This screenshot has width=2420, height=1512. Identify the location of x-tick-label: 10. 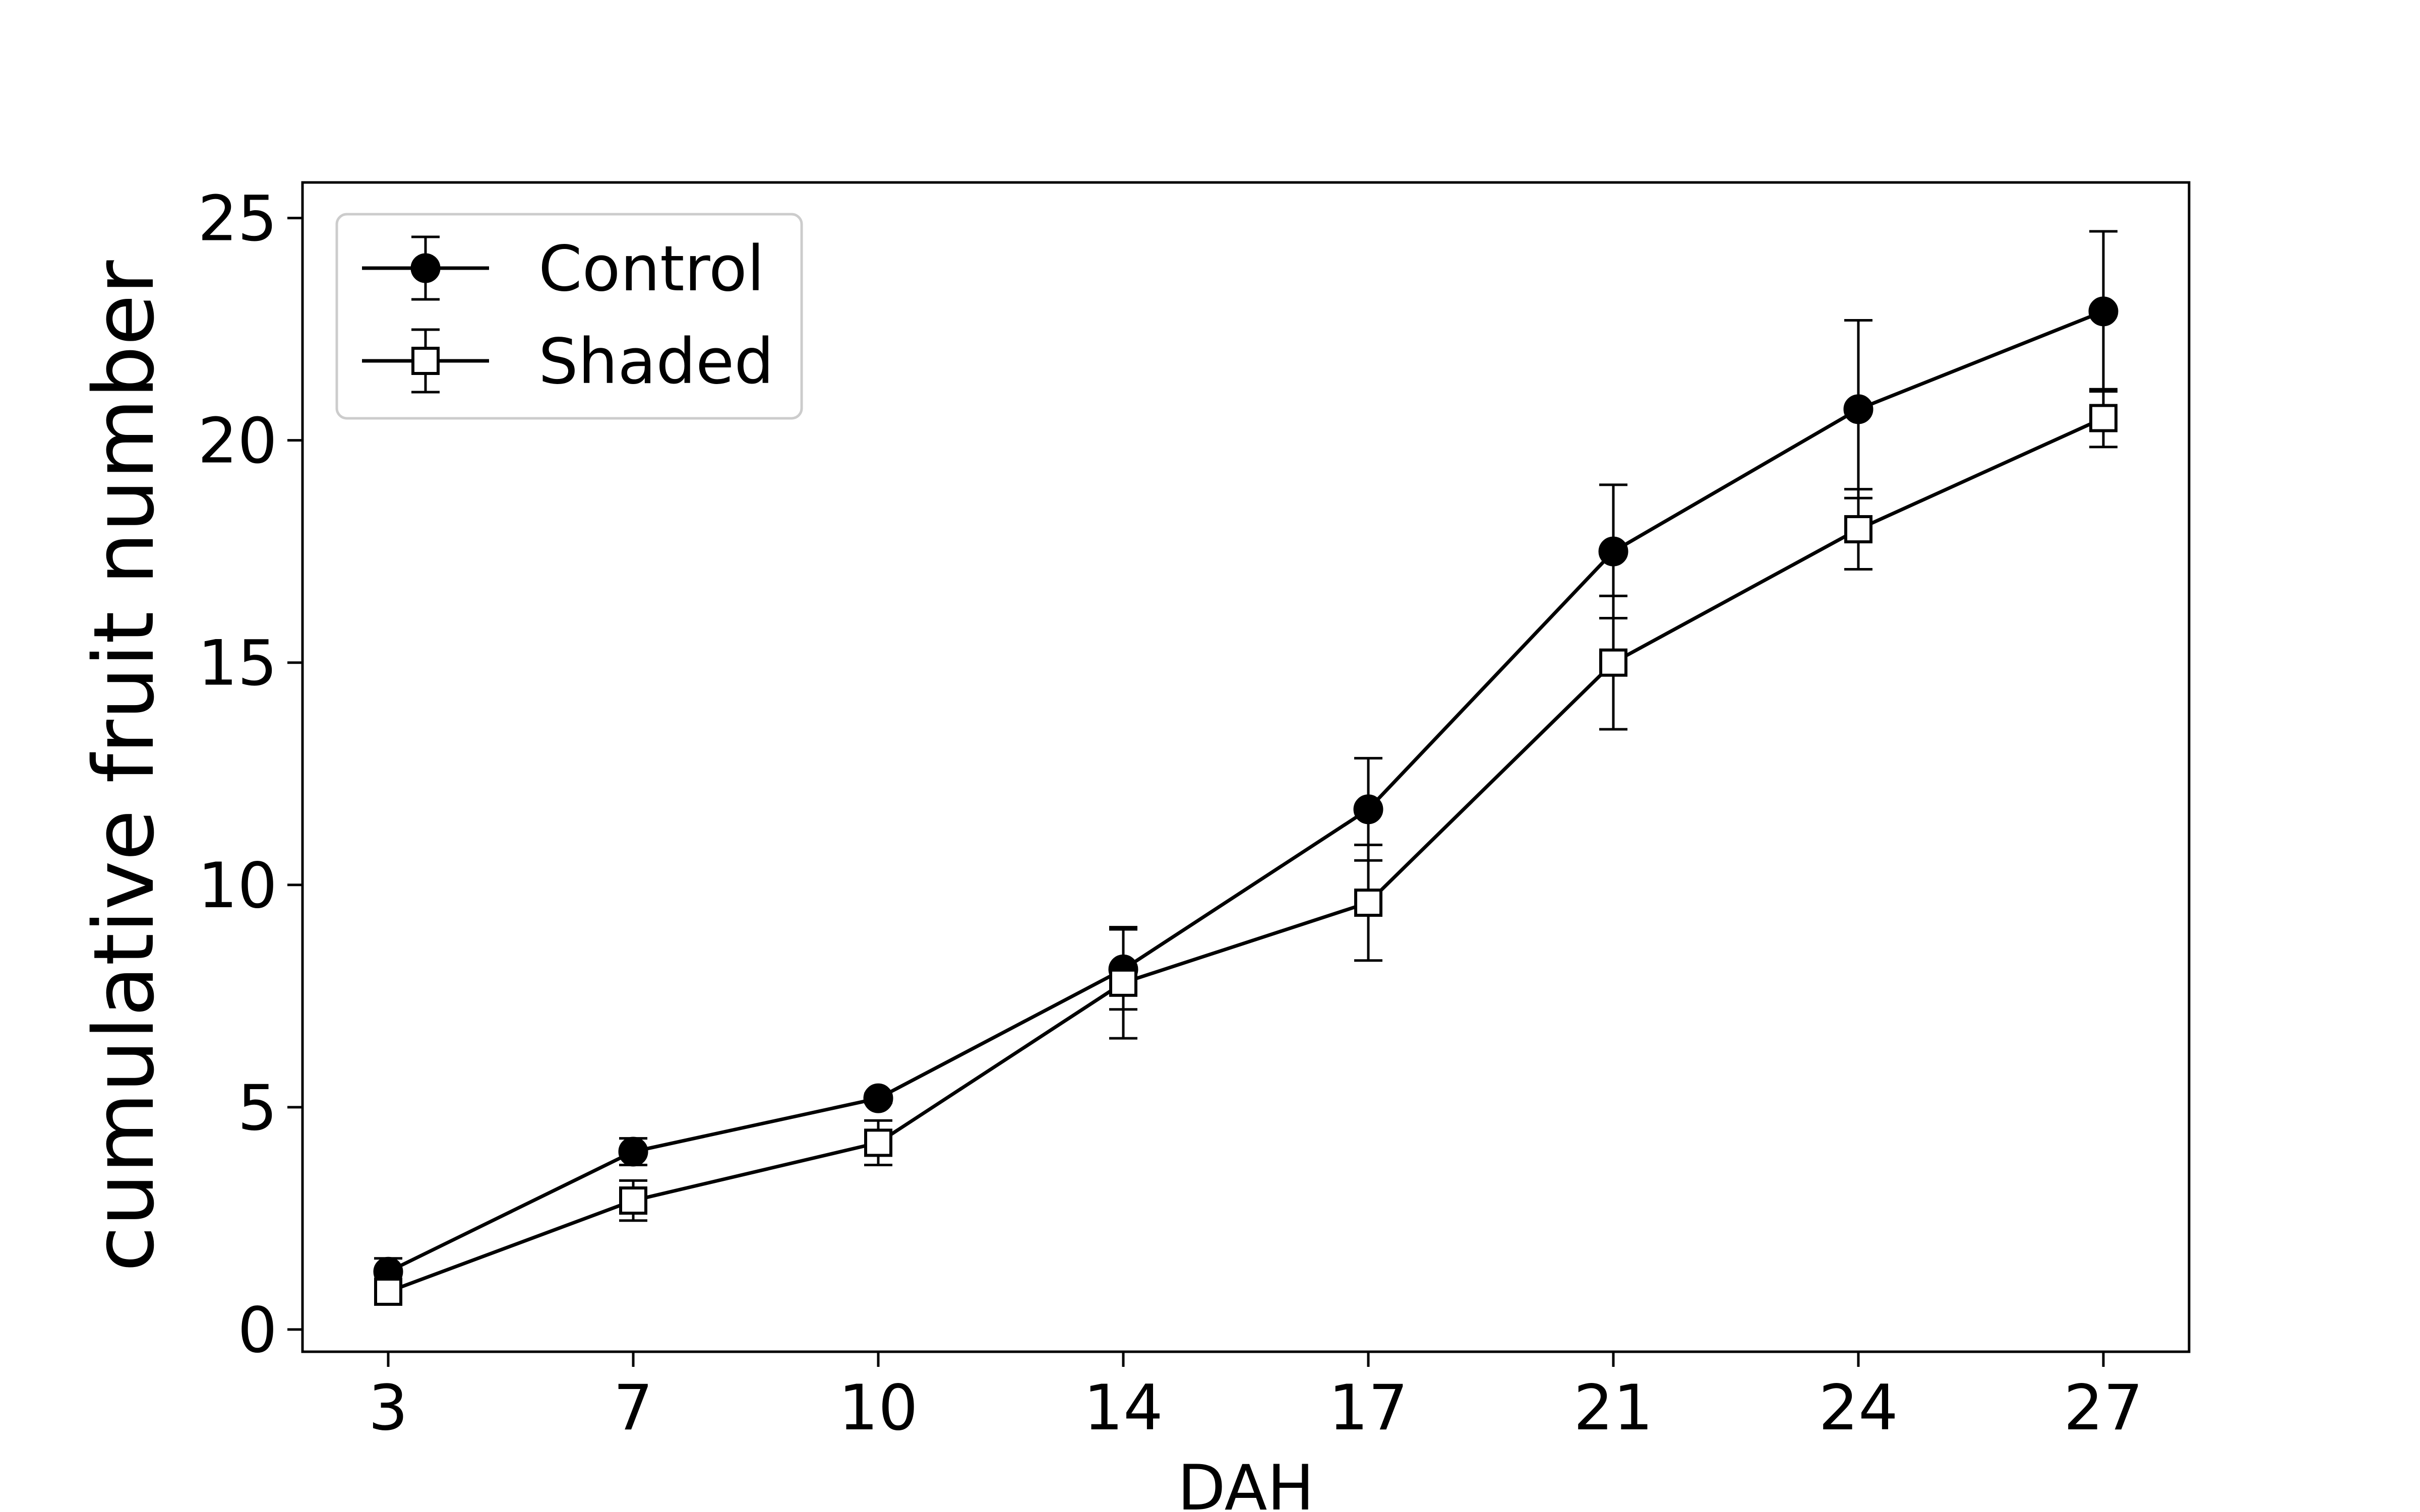
(878, 1408).